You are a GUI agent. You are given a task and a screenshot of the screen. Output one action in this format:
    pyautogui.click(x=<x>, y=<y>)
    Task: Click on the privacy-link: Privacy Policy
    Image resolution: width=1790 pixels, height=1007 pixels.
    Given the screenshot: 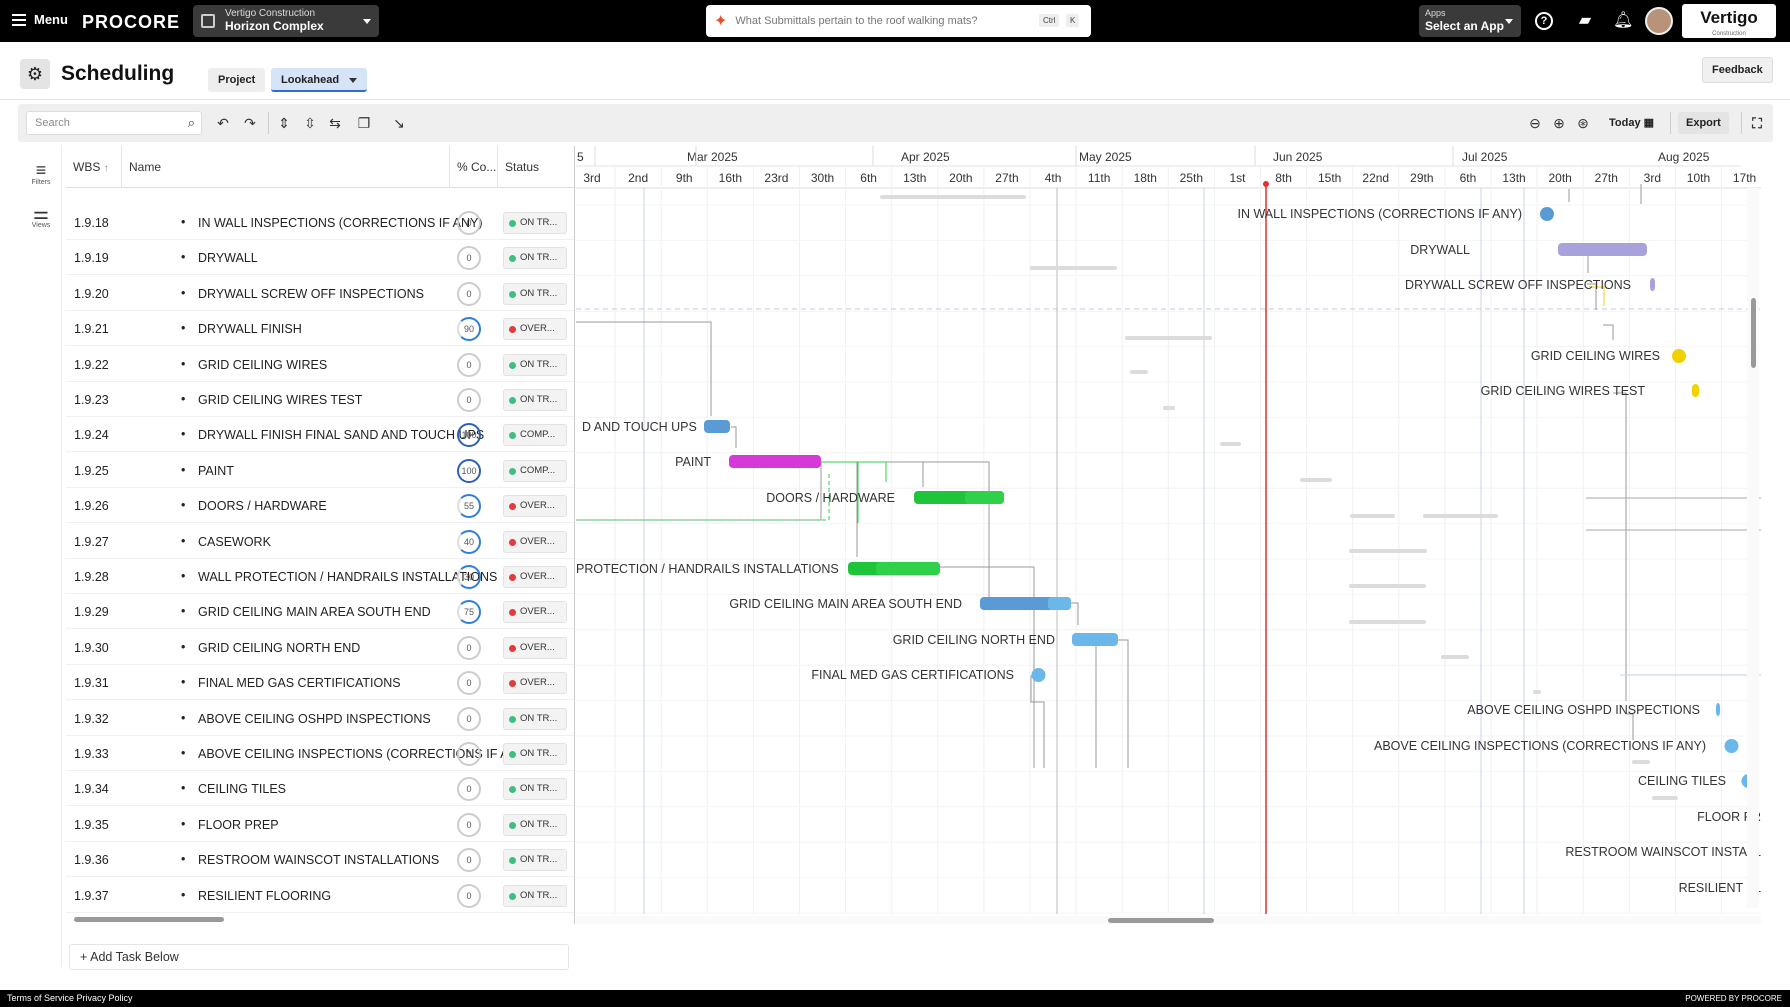 What is the action you would take?
    pyautogui.click(x=104, y=998)
    